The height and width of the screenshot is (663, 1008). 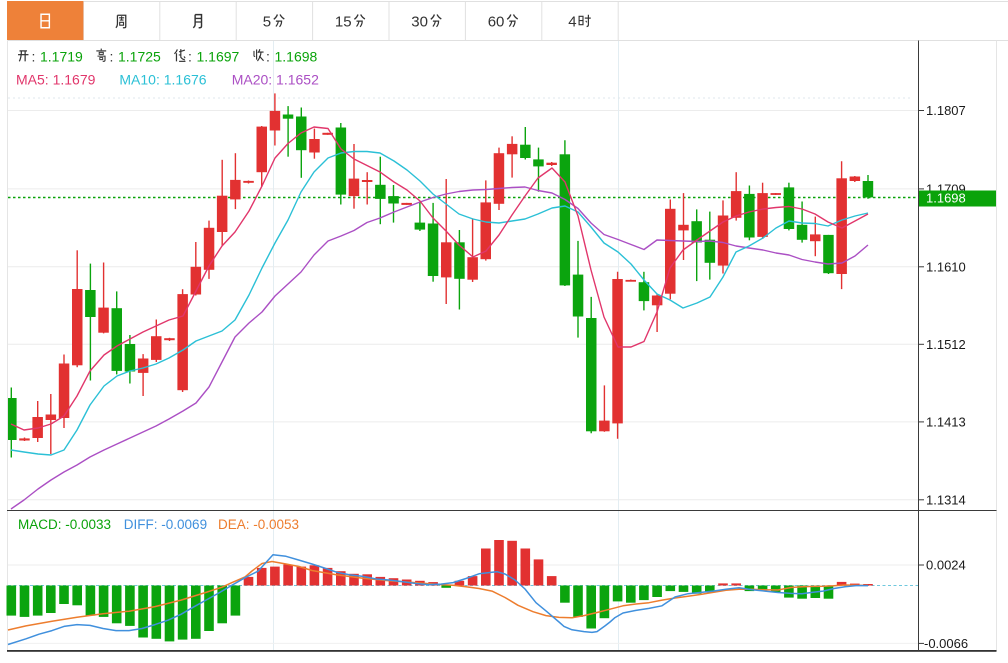 What do you see at coordinates (275, 80) in the screenshot?
I see `svg-text: MA20: 1.1652` at bounding box center [275, 80].